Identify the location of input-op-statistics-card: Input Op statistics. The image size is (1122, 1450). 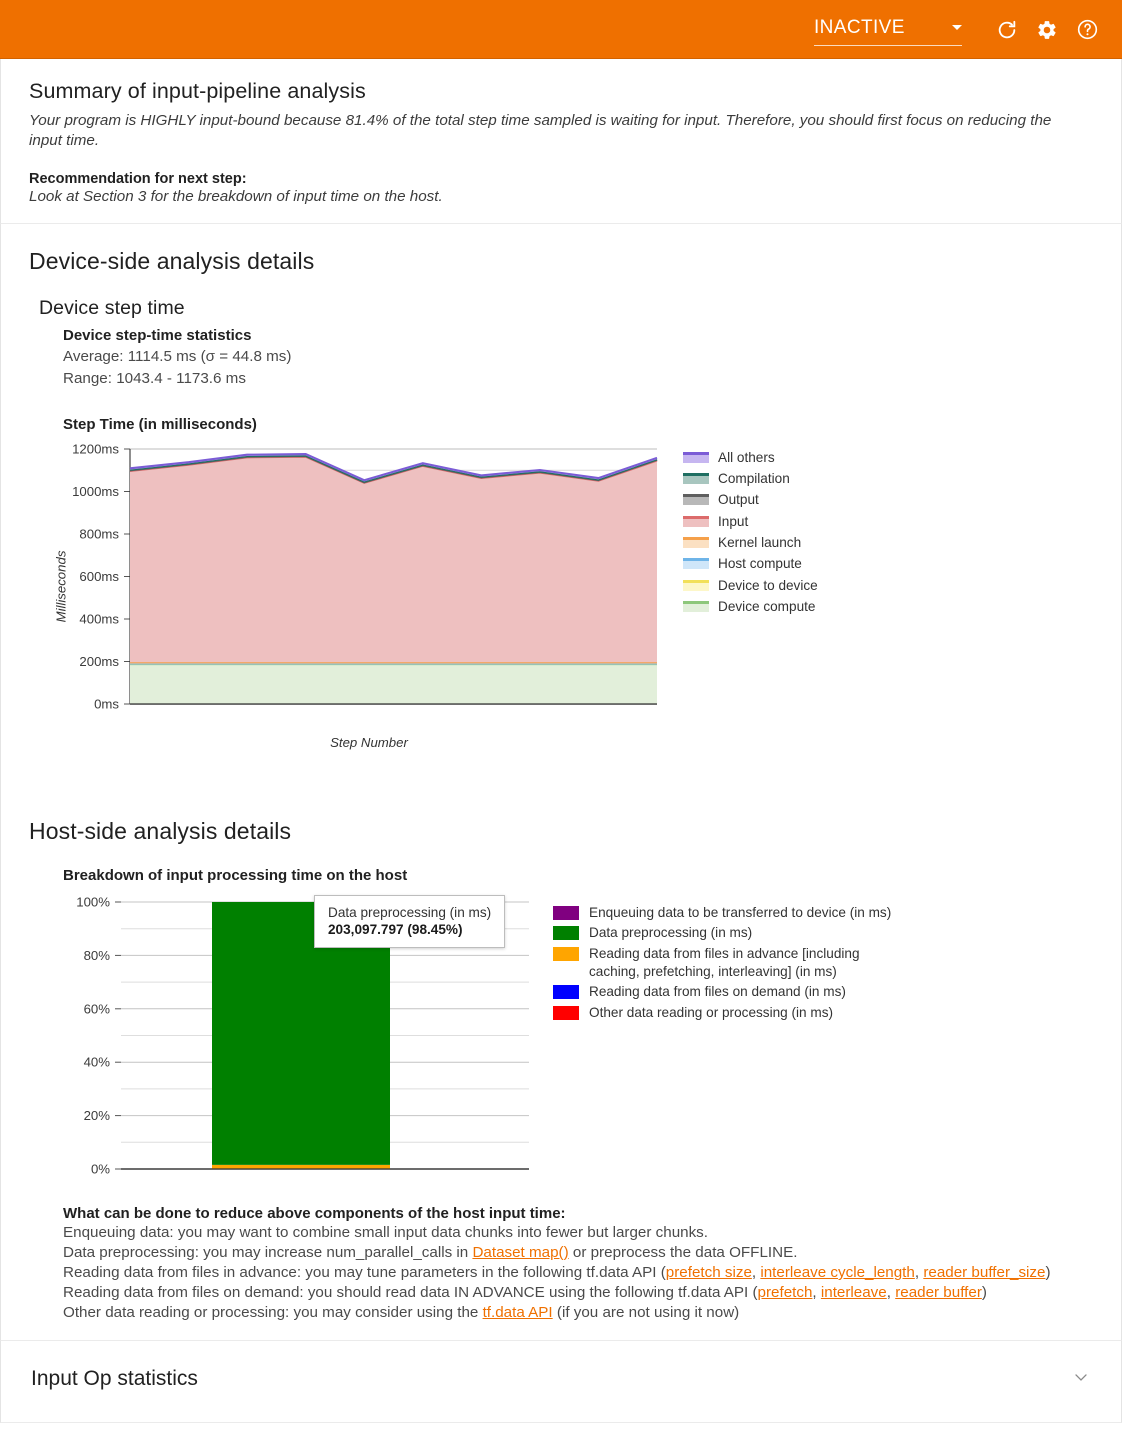
(561, 1381).